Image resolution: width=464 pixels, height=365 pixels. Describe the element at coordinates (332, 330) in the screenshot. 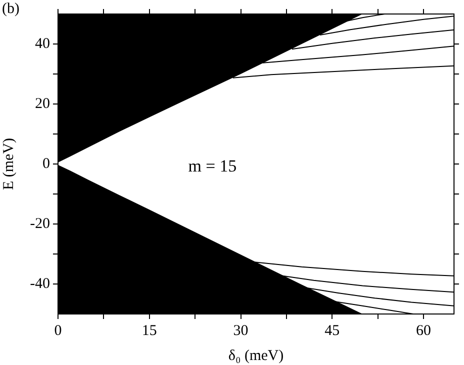

I see `x-tick-label: 45` at that location.